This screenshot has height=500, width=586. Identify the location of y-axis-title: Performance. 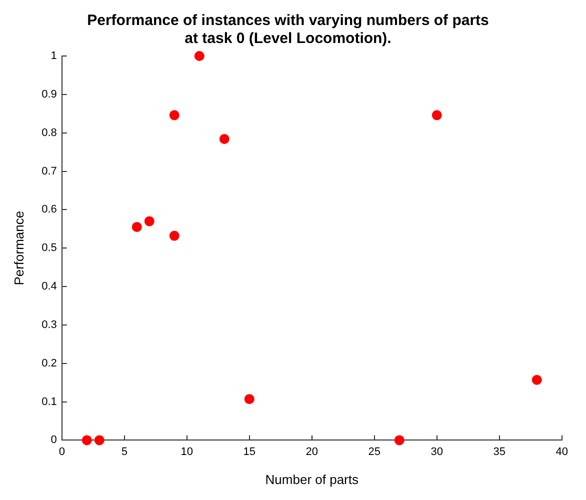
(18, 248).